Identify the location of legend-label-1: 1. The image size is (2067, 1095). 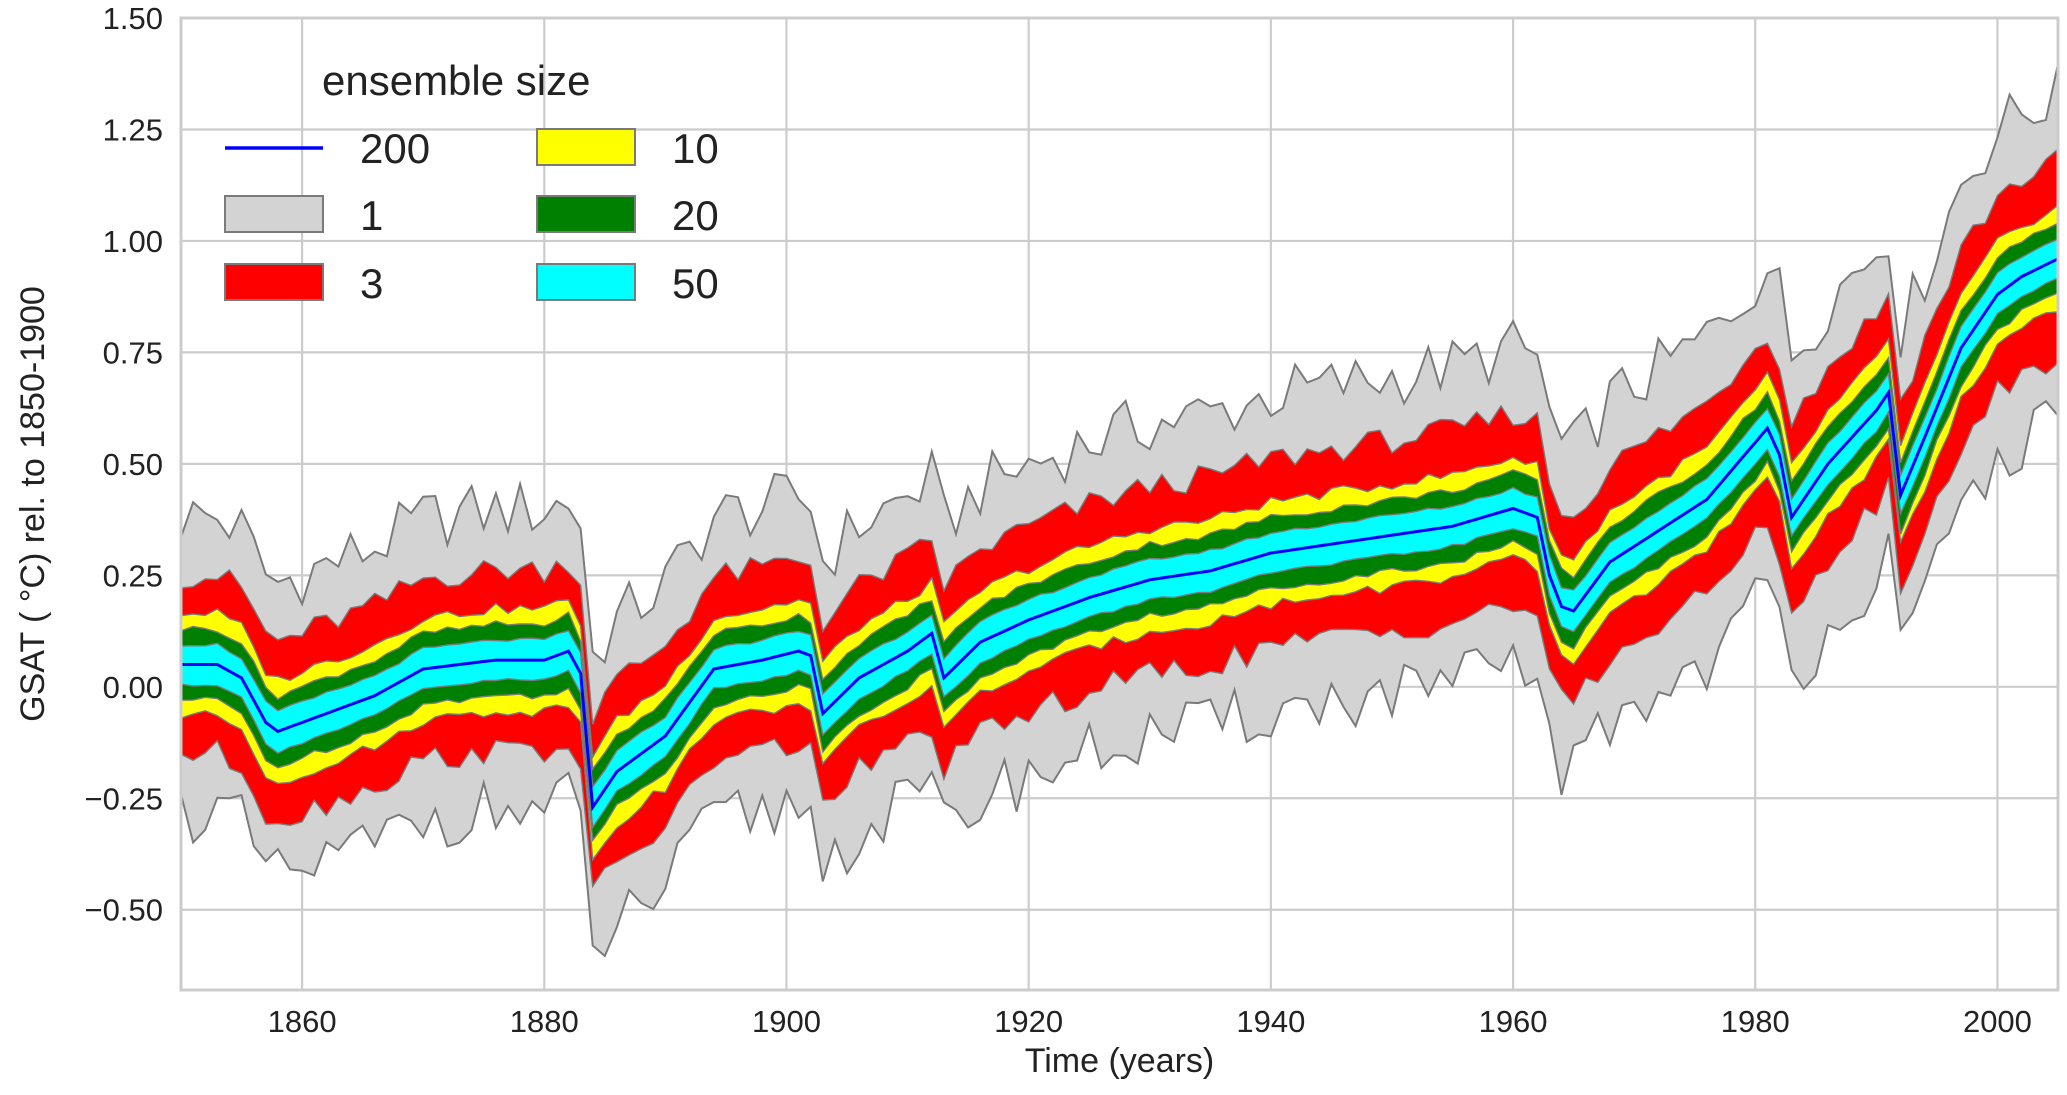
(371, 215).